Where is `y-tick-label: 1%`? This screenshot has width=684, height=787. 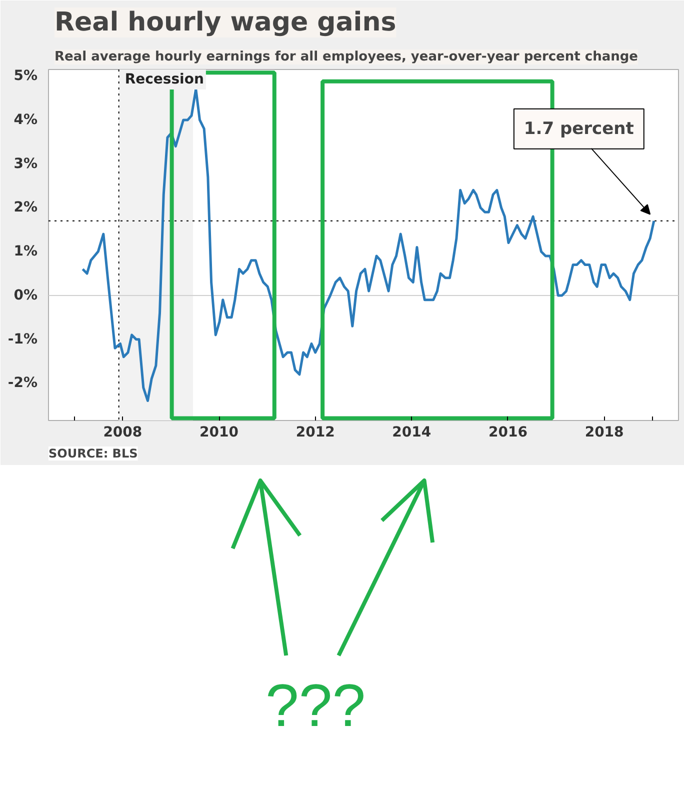
y-tick-label: 1% is located at coordinates (26, 252).